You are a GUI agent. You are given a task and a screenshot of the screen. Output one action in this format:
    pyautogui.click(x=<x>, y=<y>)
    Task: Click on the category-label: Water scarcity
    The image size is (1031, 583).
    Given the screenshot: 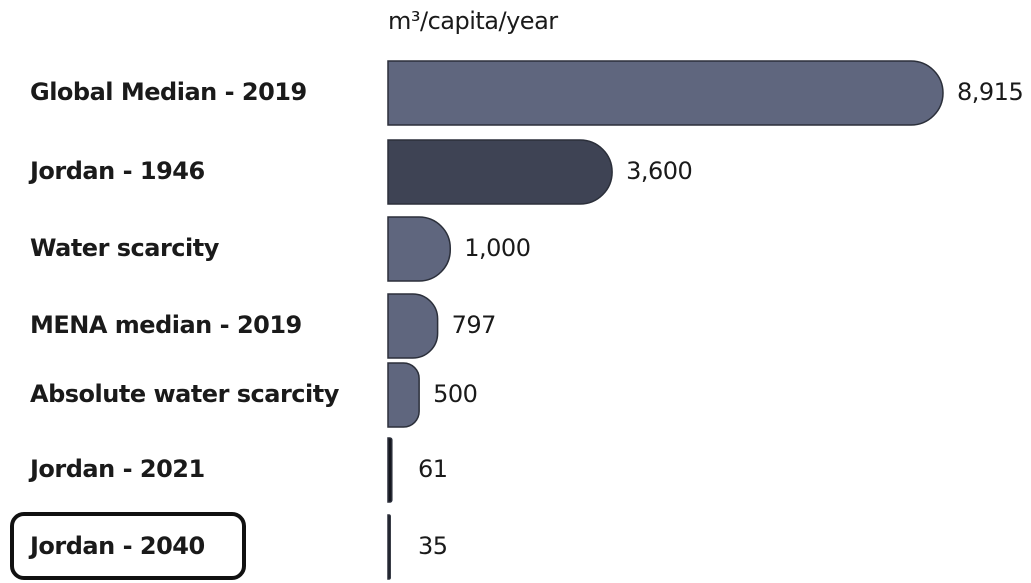 What is the action you would take?
    pyautogui.click(x=125, y=248)
    